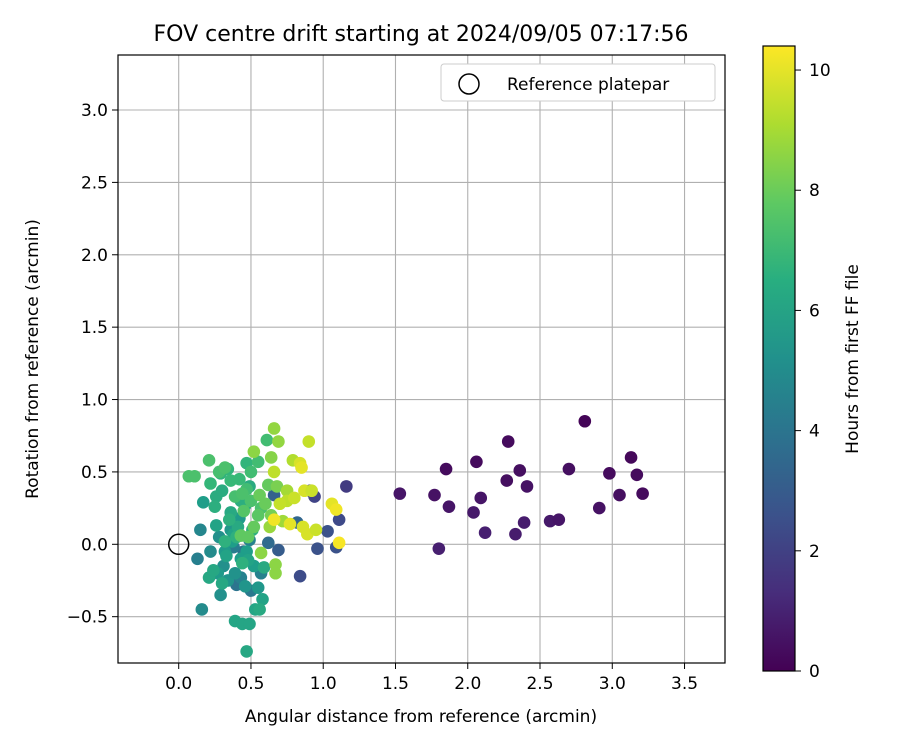  What do you see at coordinates (469, 84) in the screenshot?
I see `legend-marker-icon` at bounding box center [469, 84].